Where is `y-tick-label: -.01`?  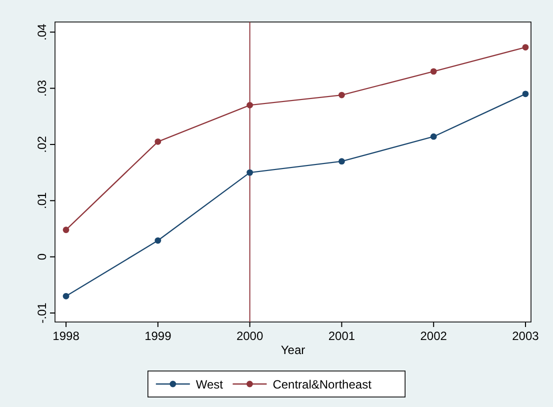
y-tick-label: -.01 is located at coordinates (42, 313).